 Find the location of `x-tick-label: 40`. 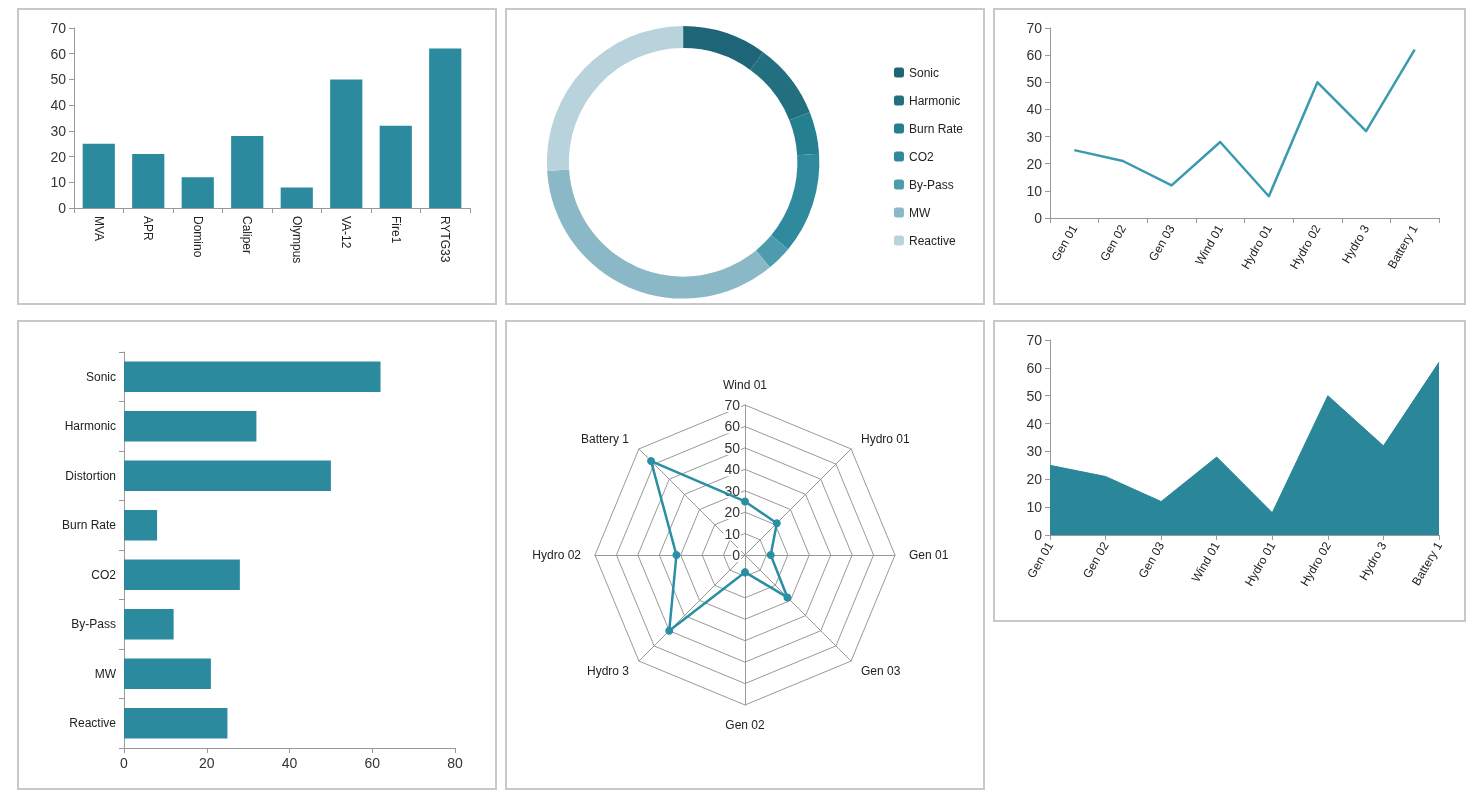

x-tick-label: 40 is located at coordinates (289, 763).